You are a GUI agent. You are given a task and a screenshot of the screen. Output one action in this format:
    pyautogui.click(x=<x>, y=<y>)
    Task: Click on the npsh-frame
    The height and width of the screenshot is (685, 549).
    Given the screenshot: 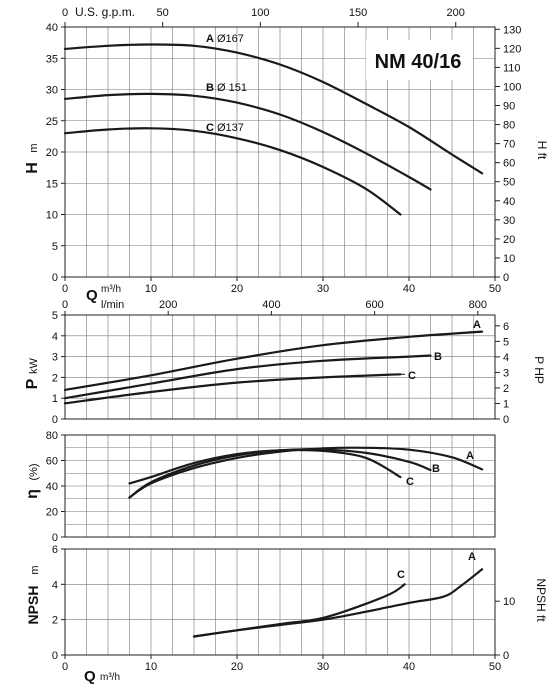 What is the action you would take?
    pyautogui.click(x=280, y=602)
    